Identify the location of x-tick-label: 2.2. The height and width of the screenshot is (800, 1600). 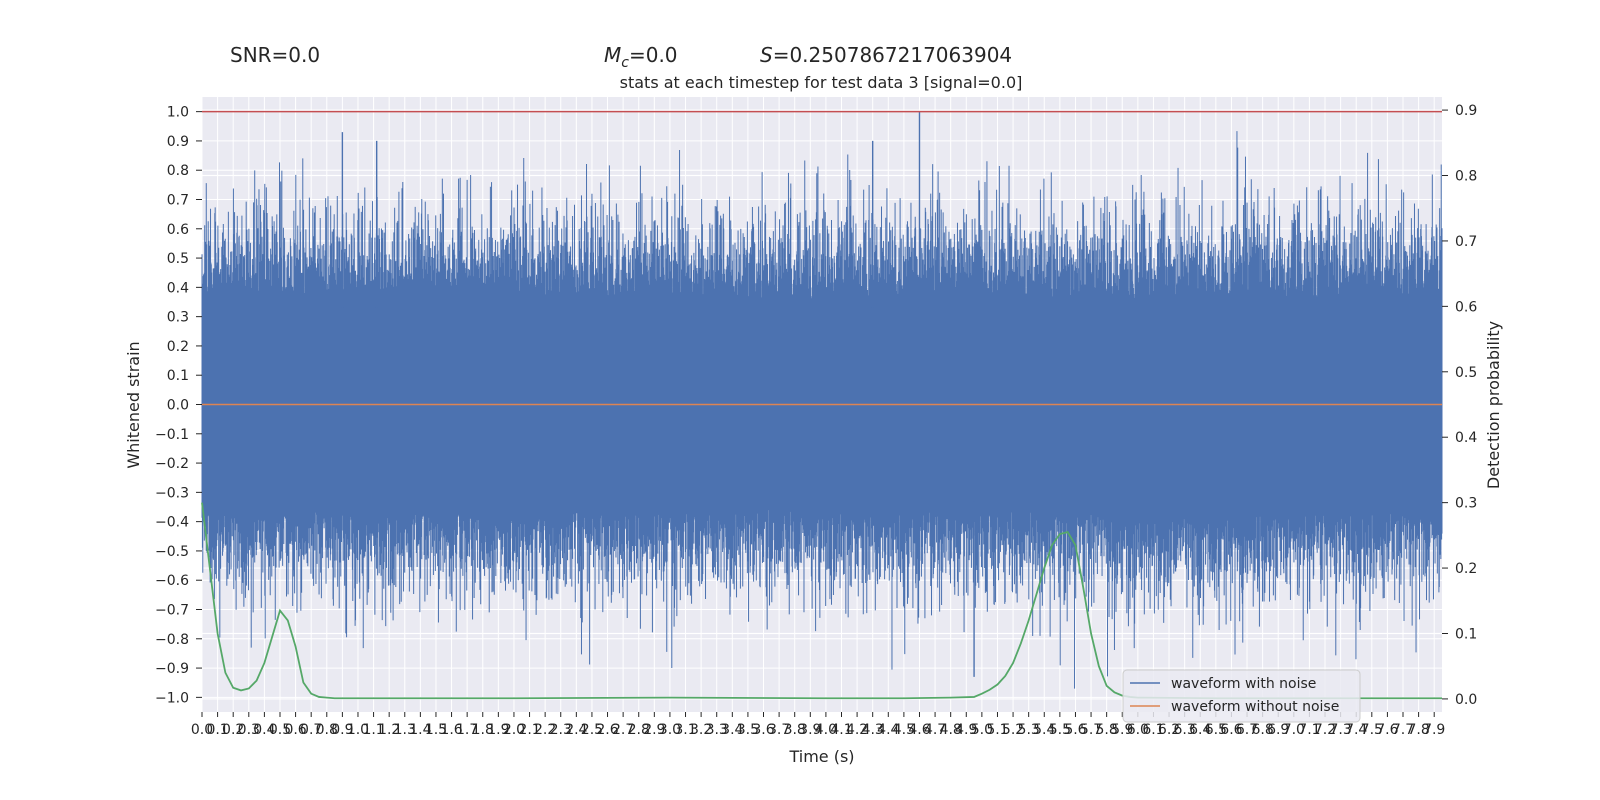
(545, 730).